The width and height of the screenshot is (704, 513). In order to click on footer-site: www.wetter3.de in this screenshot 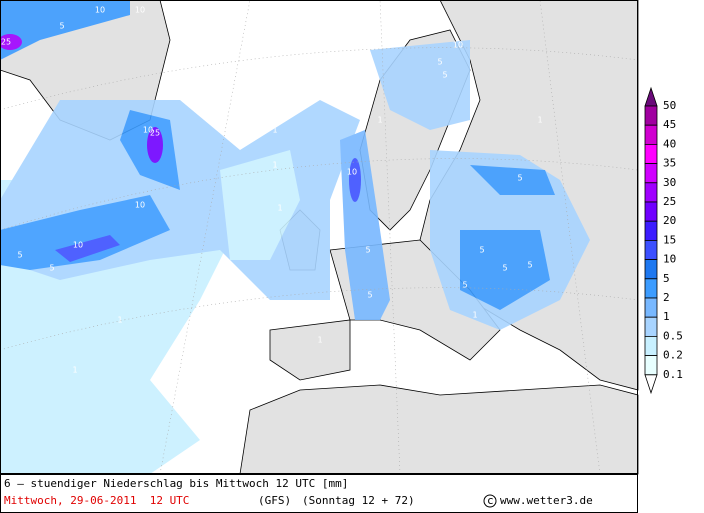, I will do `click(546, 500)`.